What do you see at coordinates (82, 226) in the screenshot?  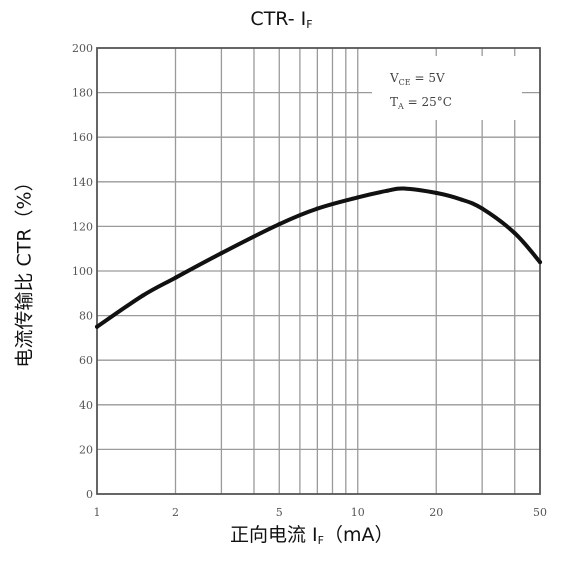 I see `y-tick-label: 120` at bounding box center [82, 226].